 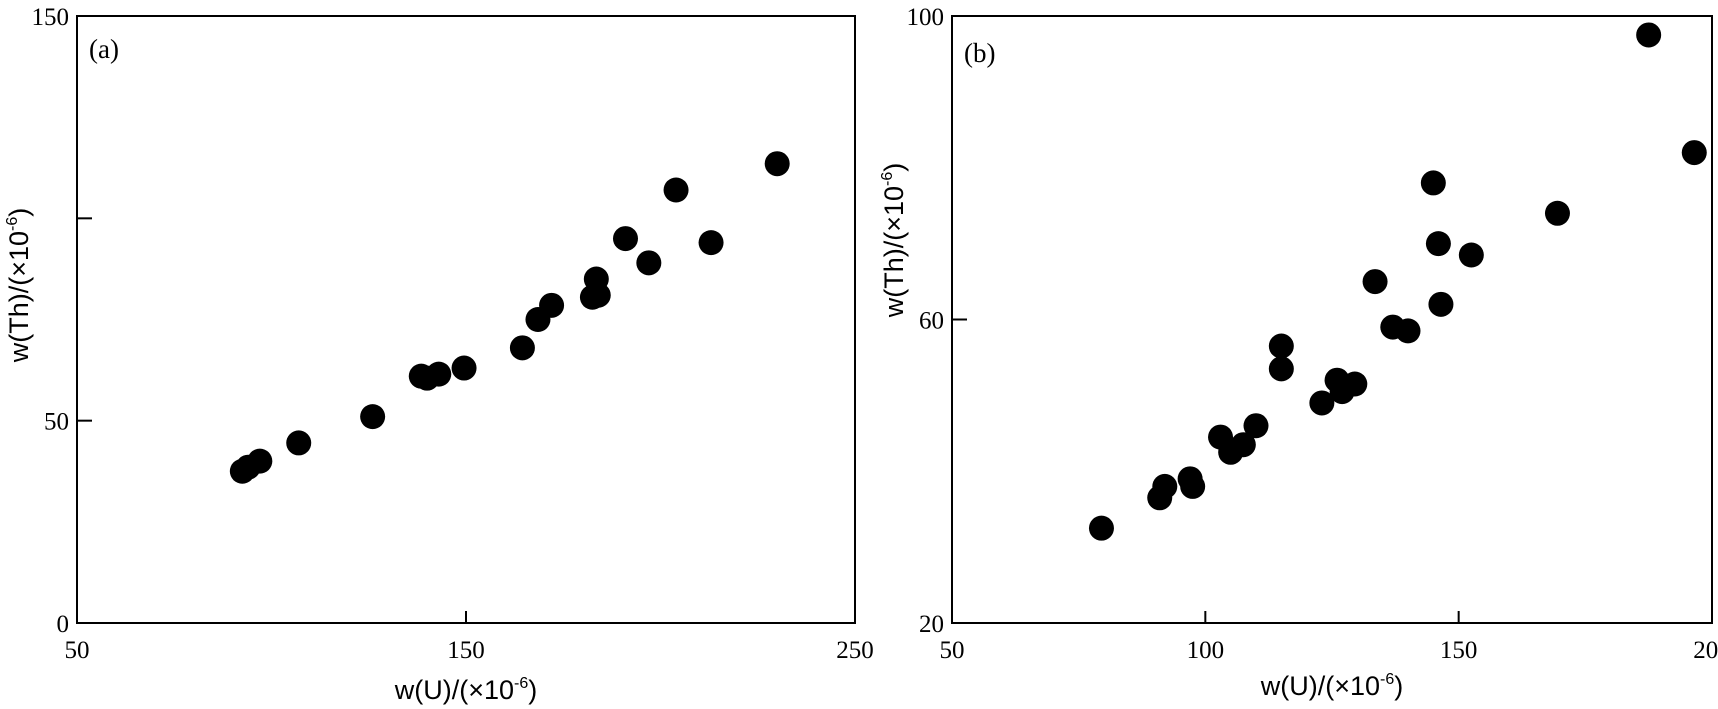 What do you see at coordinates (931, 624) in the screenshot?
I see `y-tick-label: 20` at bounding box center [931, 624].